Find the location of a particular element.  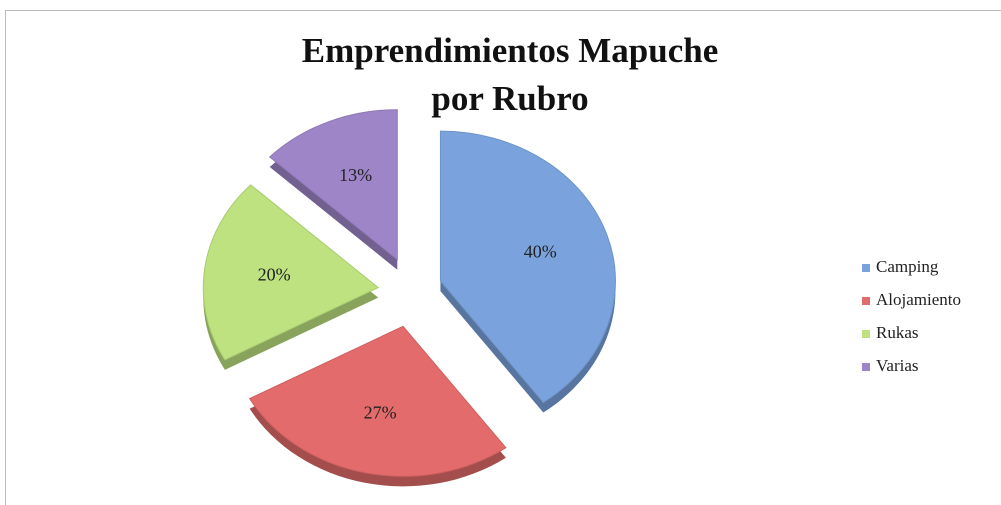

chart-title: Emprendimientos Mapuche is located at coordinates (510, 50).